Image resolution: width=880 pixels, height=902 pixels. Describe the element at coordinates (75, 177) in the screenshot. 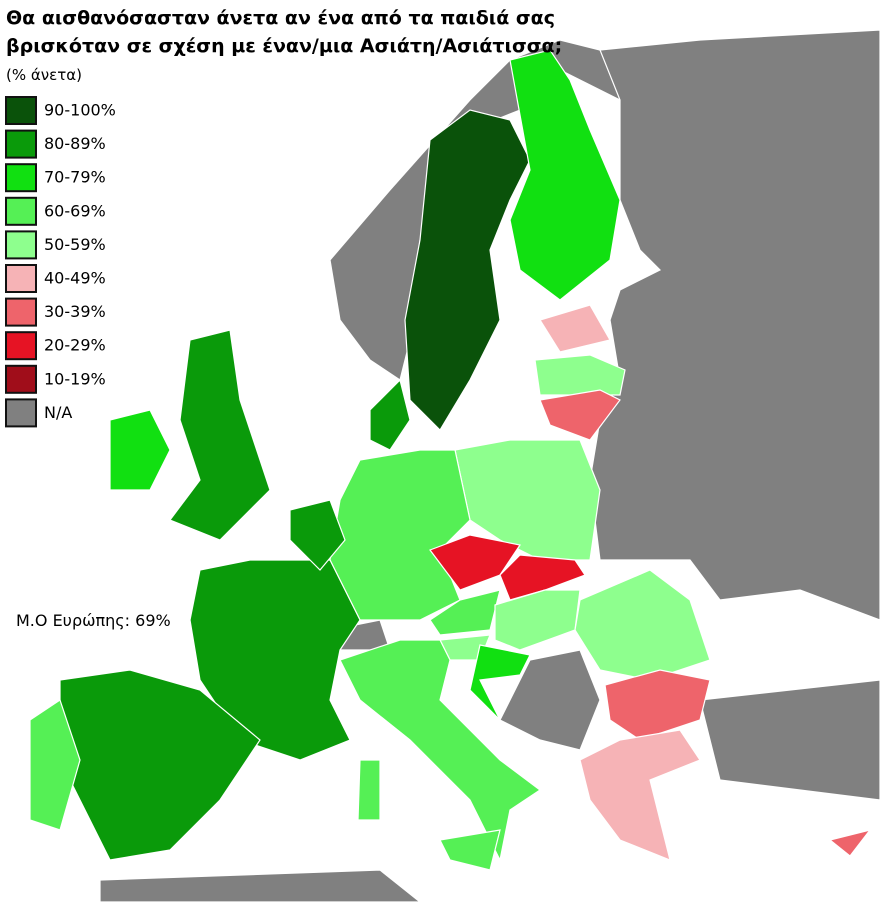

I see `legend-label: 70-79%` at that location.